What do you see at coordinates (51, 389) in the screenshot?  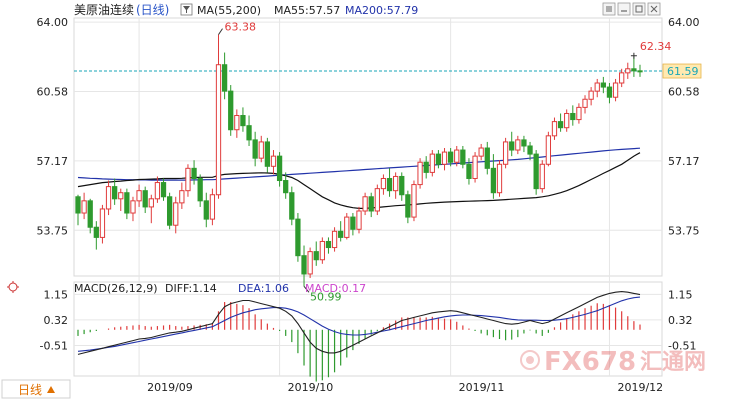 I see `caret-up-icon` at bounding box center [51, 389].